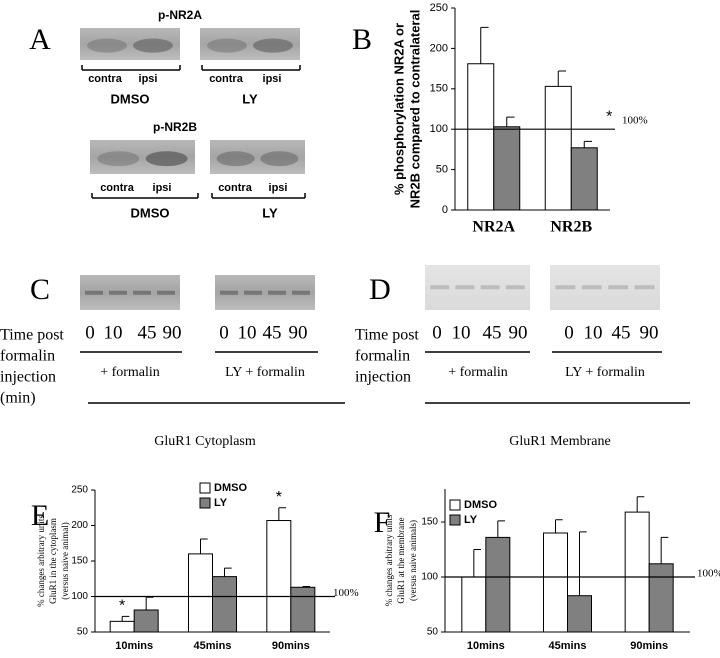 This screenshot has width=720, height=658. Describe the element at coordinates (79, 490) in the screenshot. I see `y-tick-label: 250` at that location.